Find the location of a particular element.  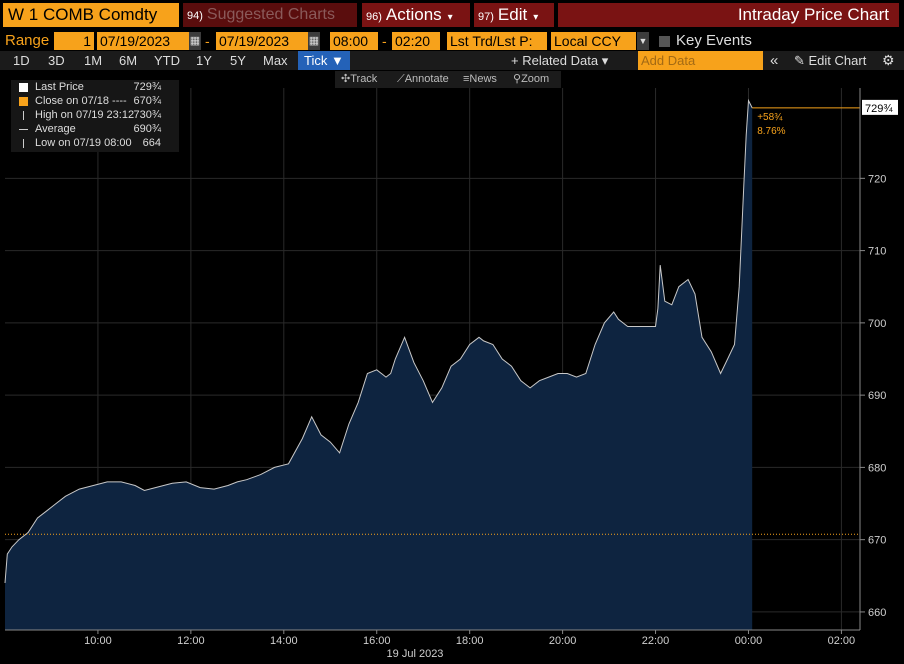

period-1d: 1D is located at coordinates (21, 60).